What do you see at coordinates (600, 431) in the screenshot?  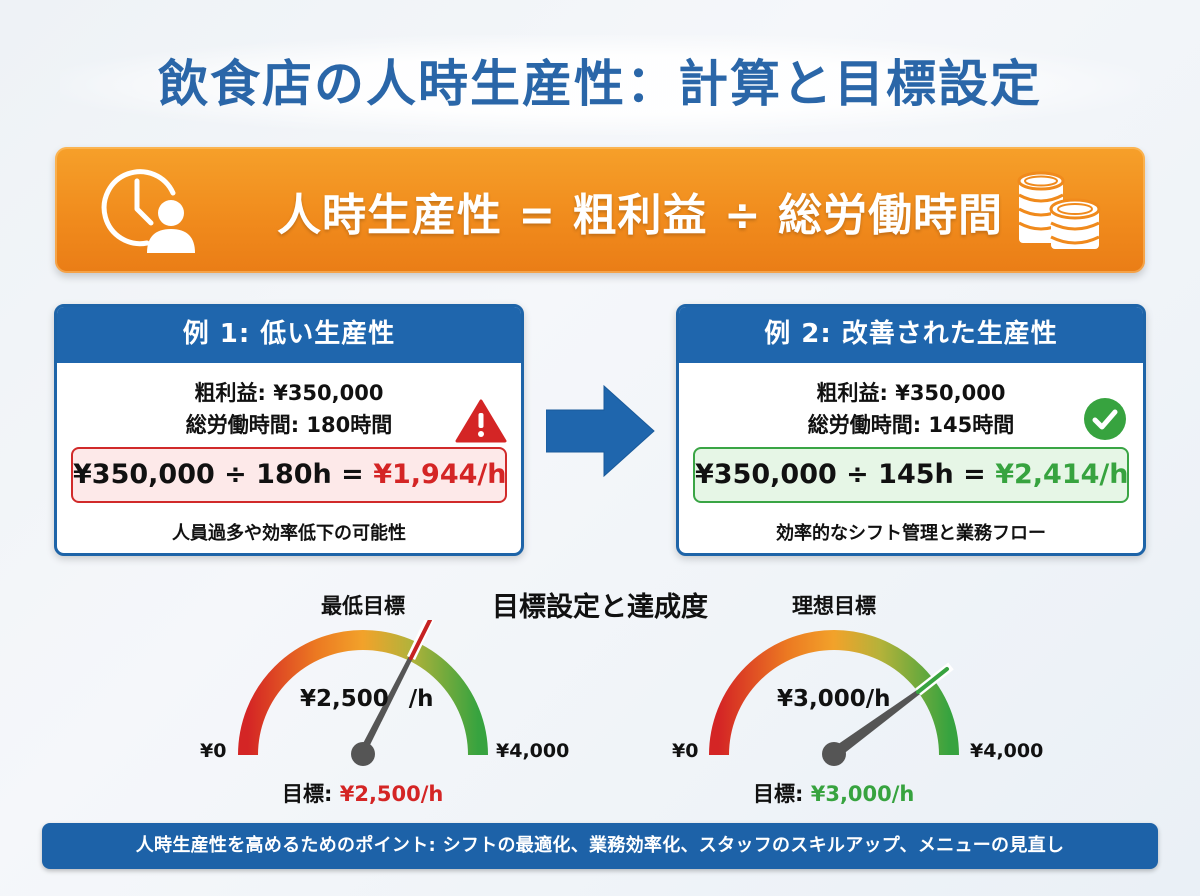 I see `right-arrow-icon` at bounding box center [600, 431].